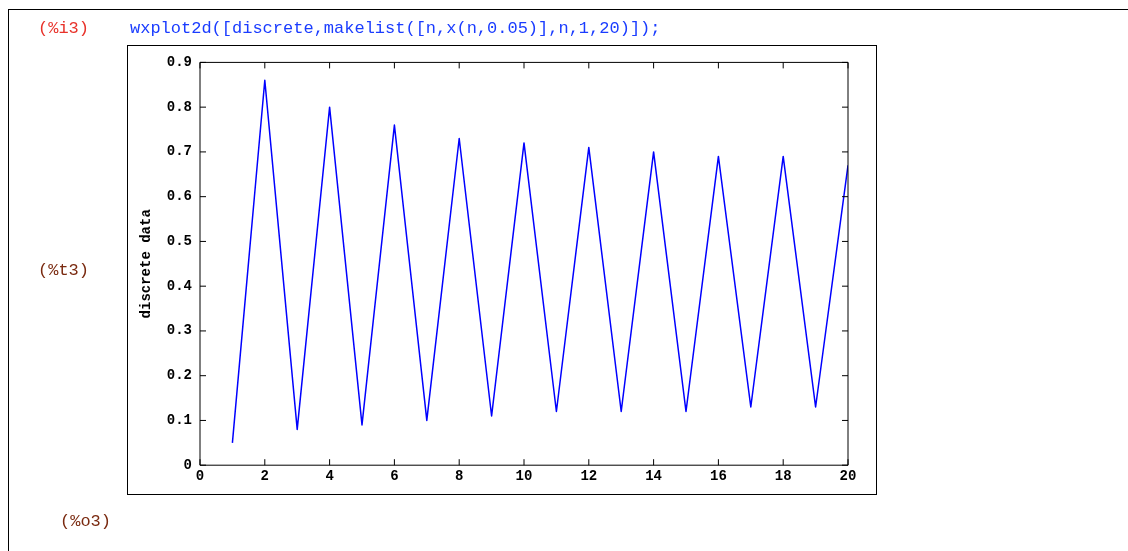 This screenshot has height=551, width=1128. I want to click on y-tick-label: 0.7, so click(179, 151).